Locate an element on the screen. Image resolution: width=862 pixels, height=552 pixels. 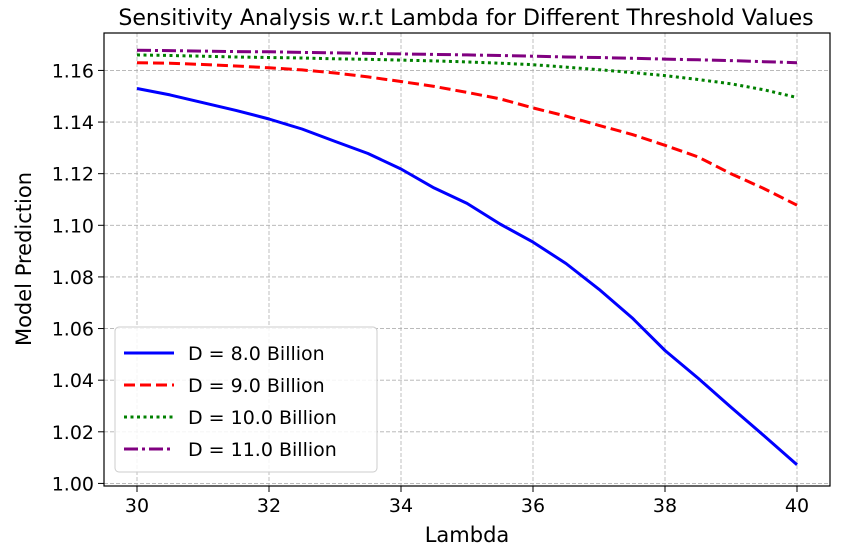
y-tick-label: 1.02 is located at coordinates (73, 433).